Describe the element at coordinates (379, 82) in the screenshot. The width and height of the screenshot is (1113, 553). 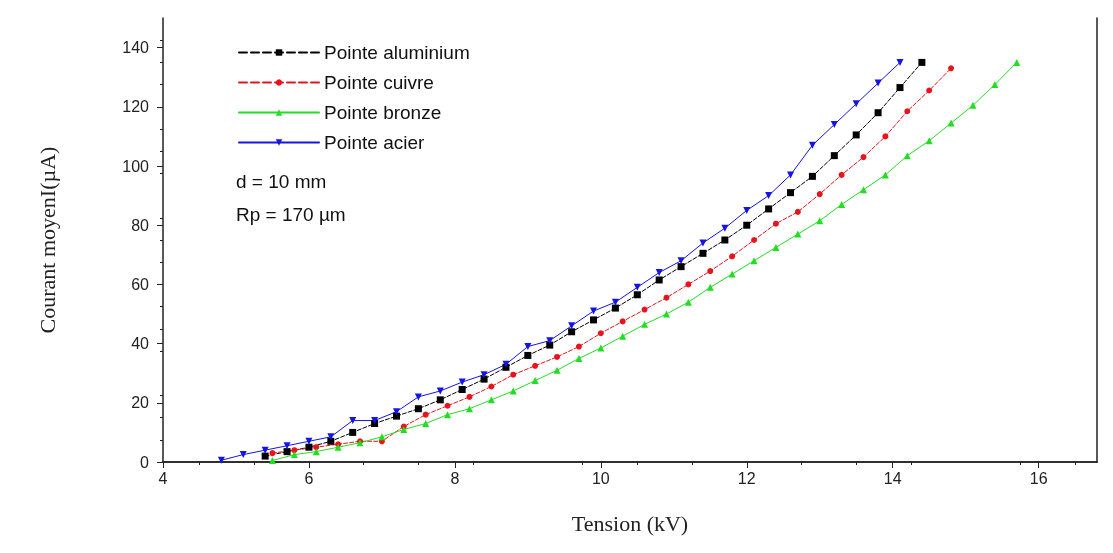
I see `legend-label: Pointe cuivre` at that location.